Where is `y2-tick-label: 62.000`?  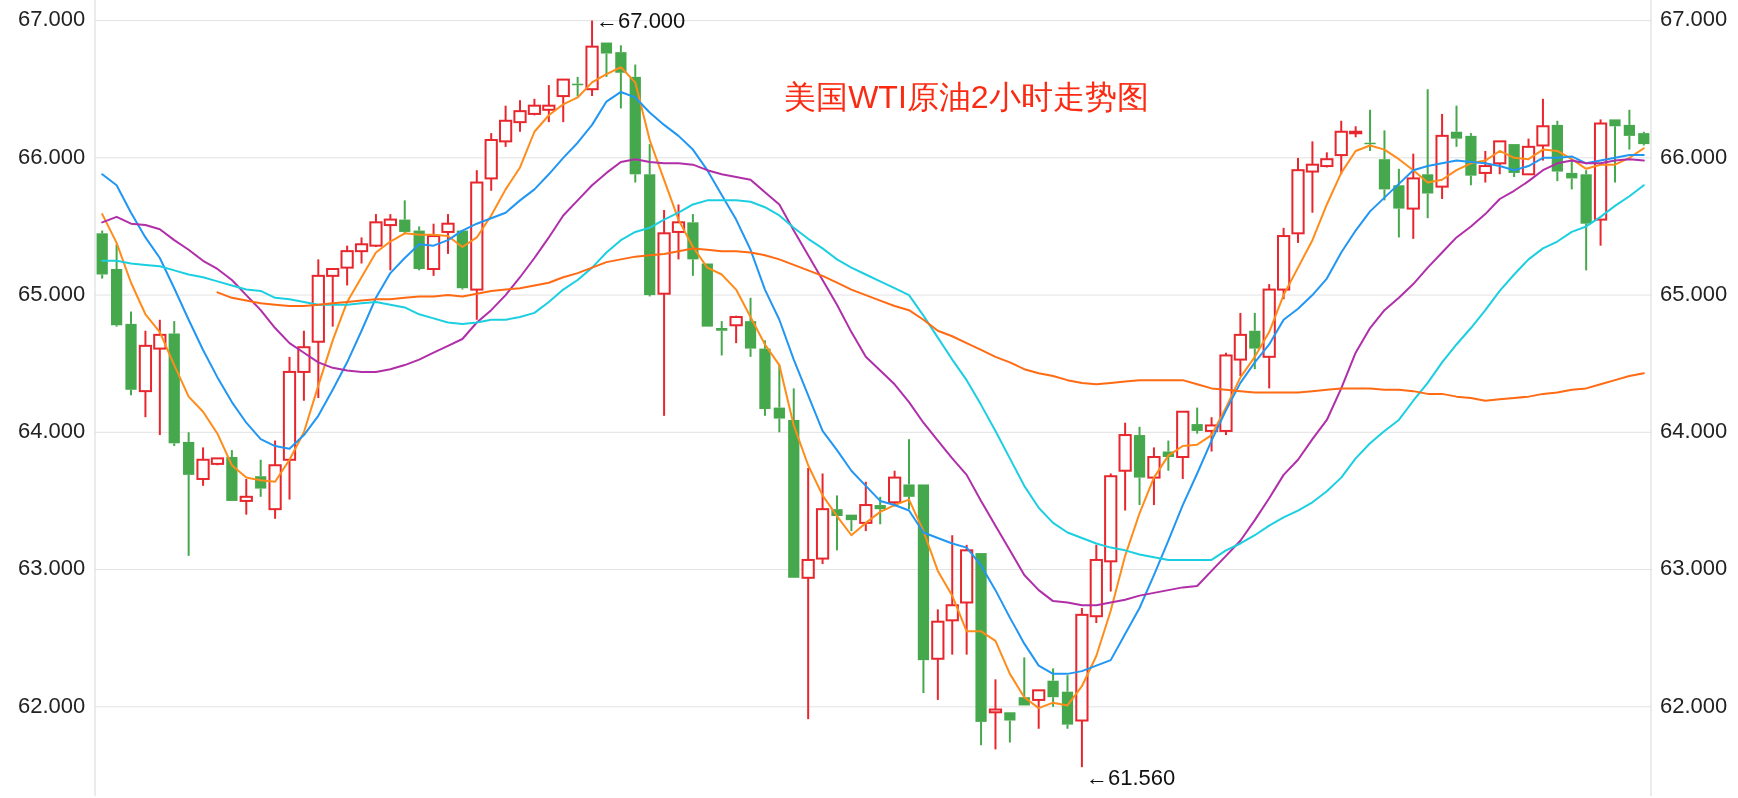 y2-tick-label: 62.000 is located at coordinates (1694, 705).